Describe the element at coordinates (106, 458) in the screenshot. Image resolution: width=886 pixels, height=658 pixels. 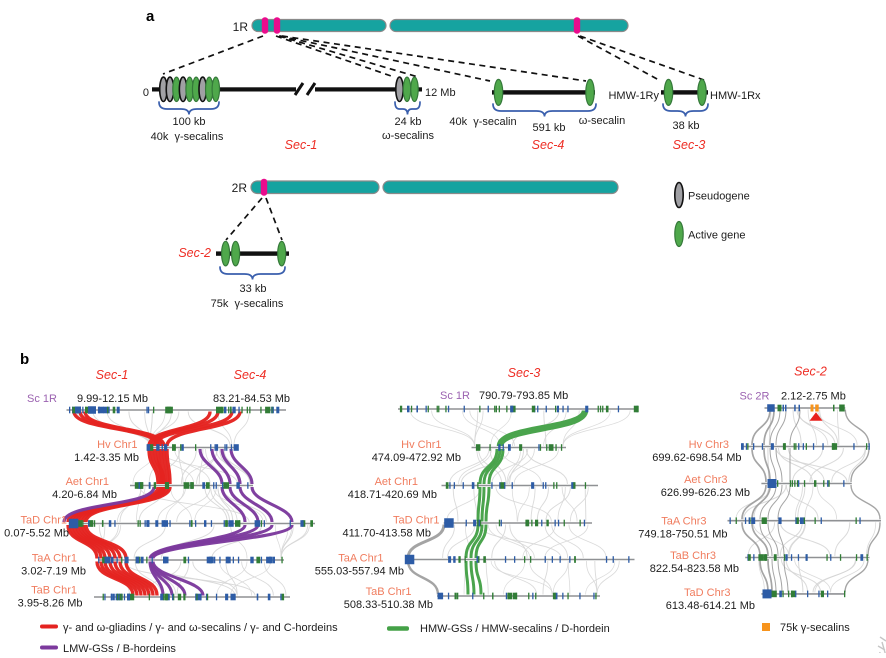
I see `svg-text: 1.42-3.35 Mb` at that location.